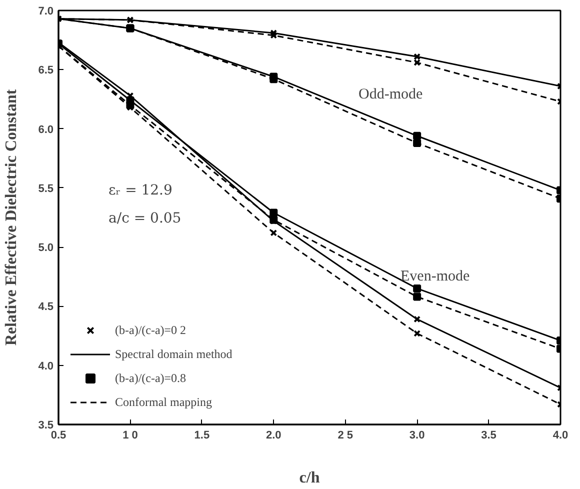  Describe the element at coordinates (46, 12) in the screenshot. I see `y-tick-label: 7.0` at that location.